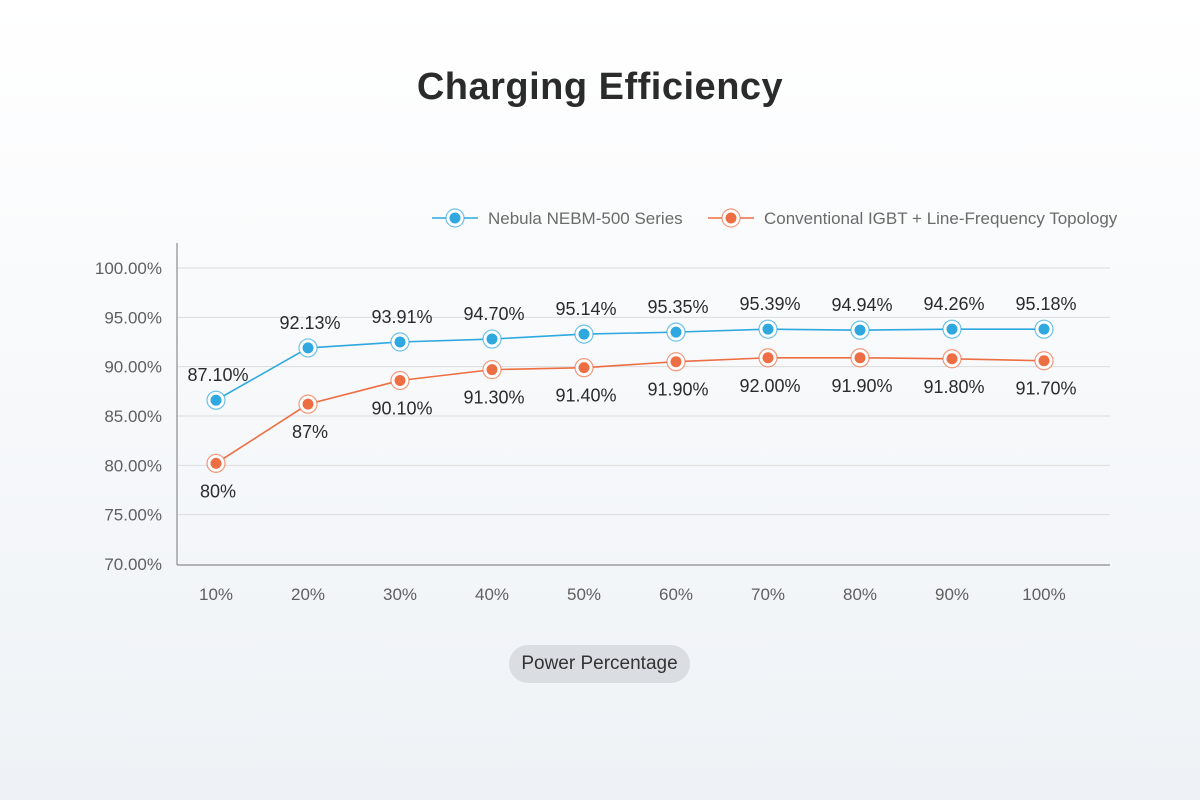  Describe the element at coordinates (308, 594) in the screenshot. I see `x-tick-label: 20%` at that location.